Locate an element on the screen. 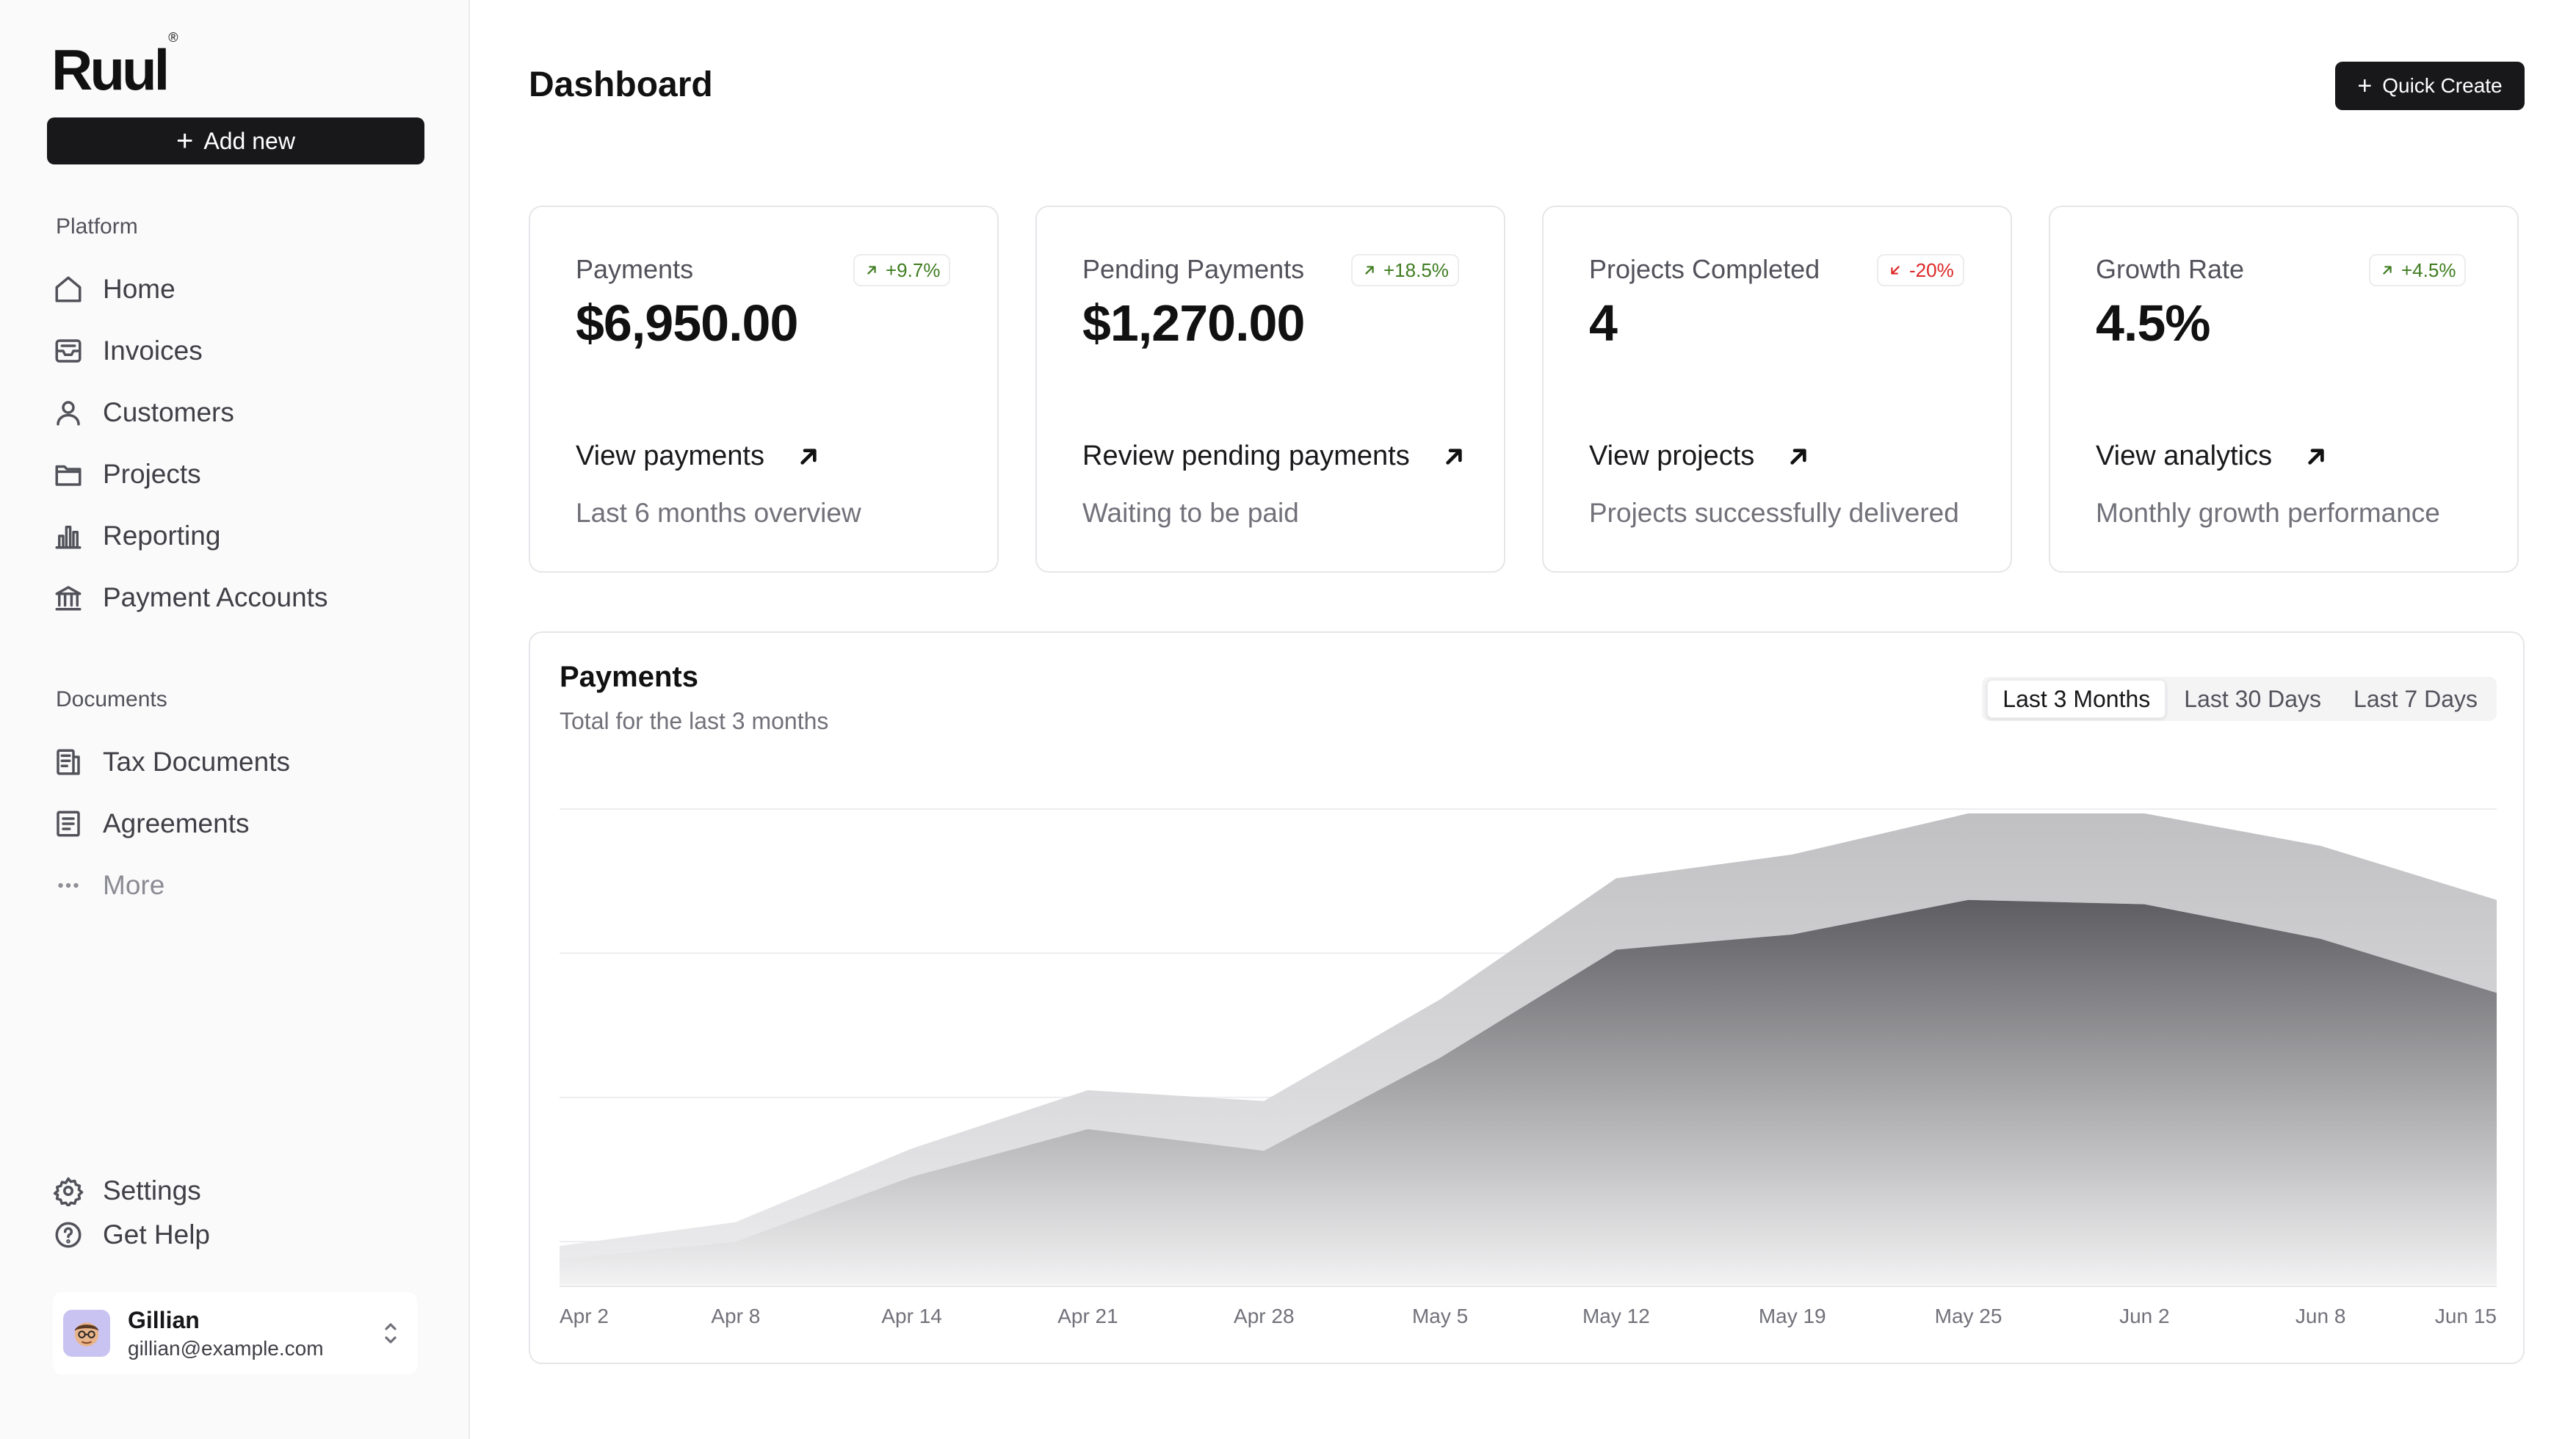 The height and width of the screenshot is (1439, 2576). trend-badge: +9.7% is located at coordinates (902, 270).